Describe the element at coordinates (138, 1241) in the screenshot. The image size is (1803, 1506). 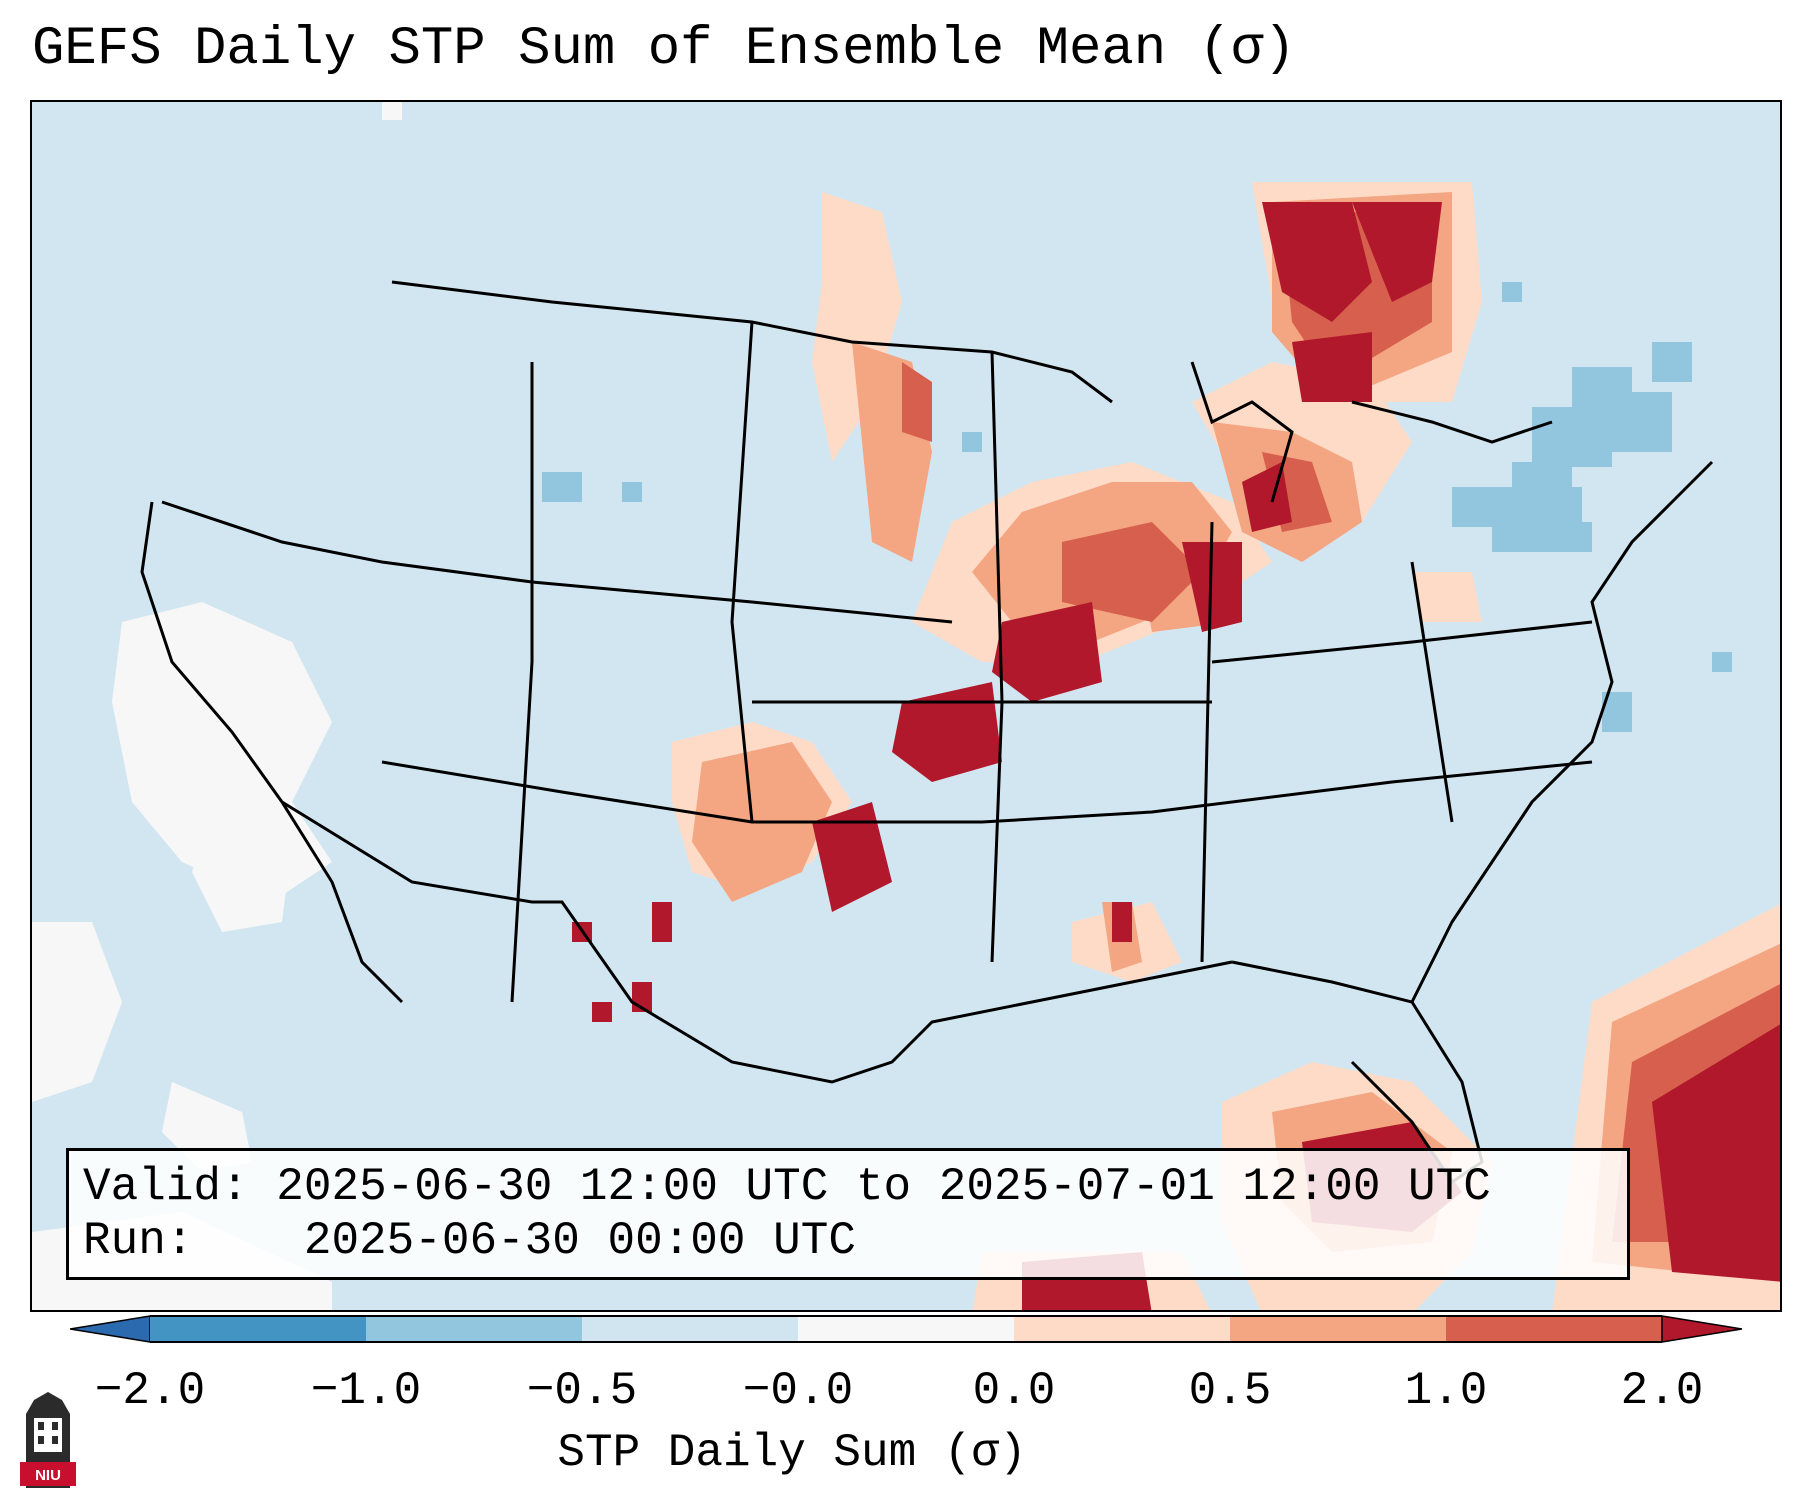
I see `run-label: Run:` at that location.